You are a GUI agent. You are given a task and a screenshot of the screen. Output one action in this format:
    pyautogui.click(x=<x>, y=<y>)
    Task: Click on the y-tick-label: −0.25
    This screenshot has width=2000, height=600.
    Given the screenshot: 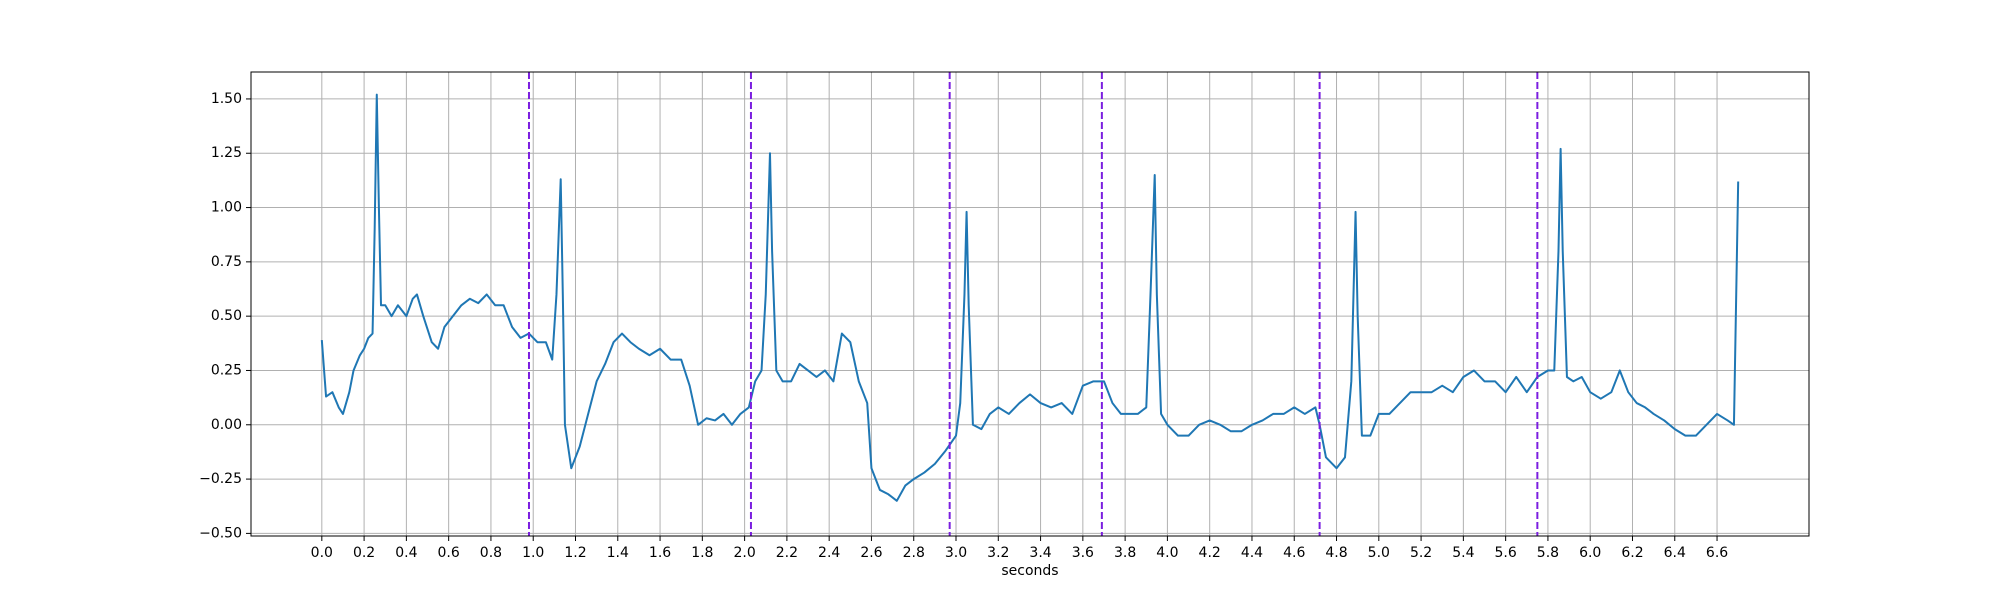 What is the action you would take?
    pyautogui.click(x=220, y=479)
    